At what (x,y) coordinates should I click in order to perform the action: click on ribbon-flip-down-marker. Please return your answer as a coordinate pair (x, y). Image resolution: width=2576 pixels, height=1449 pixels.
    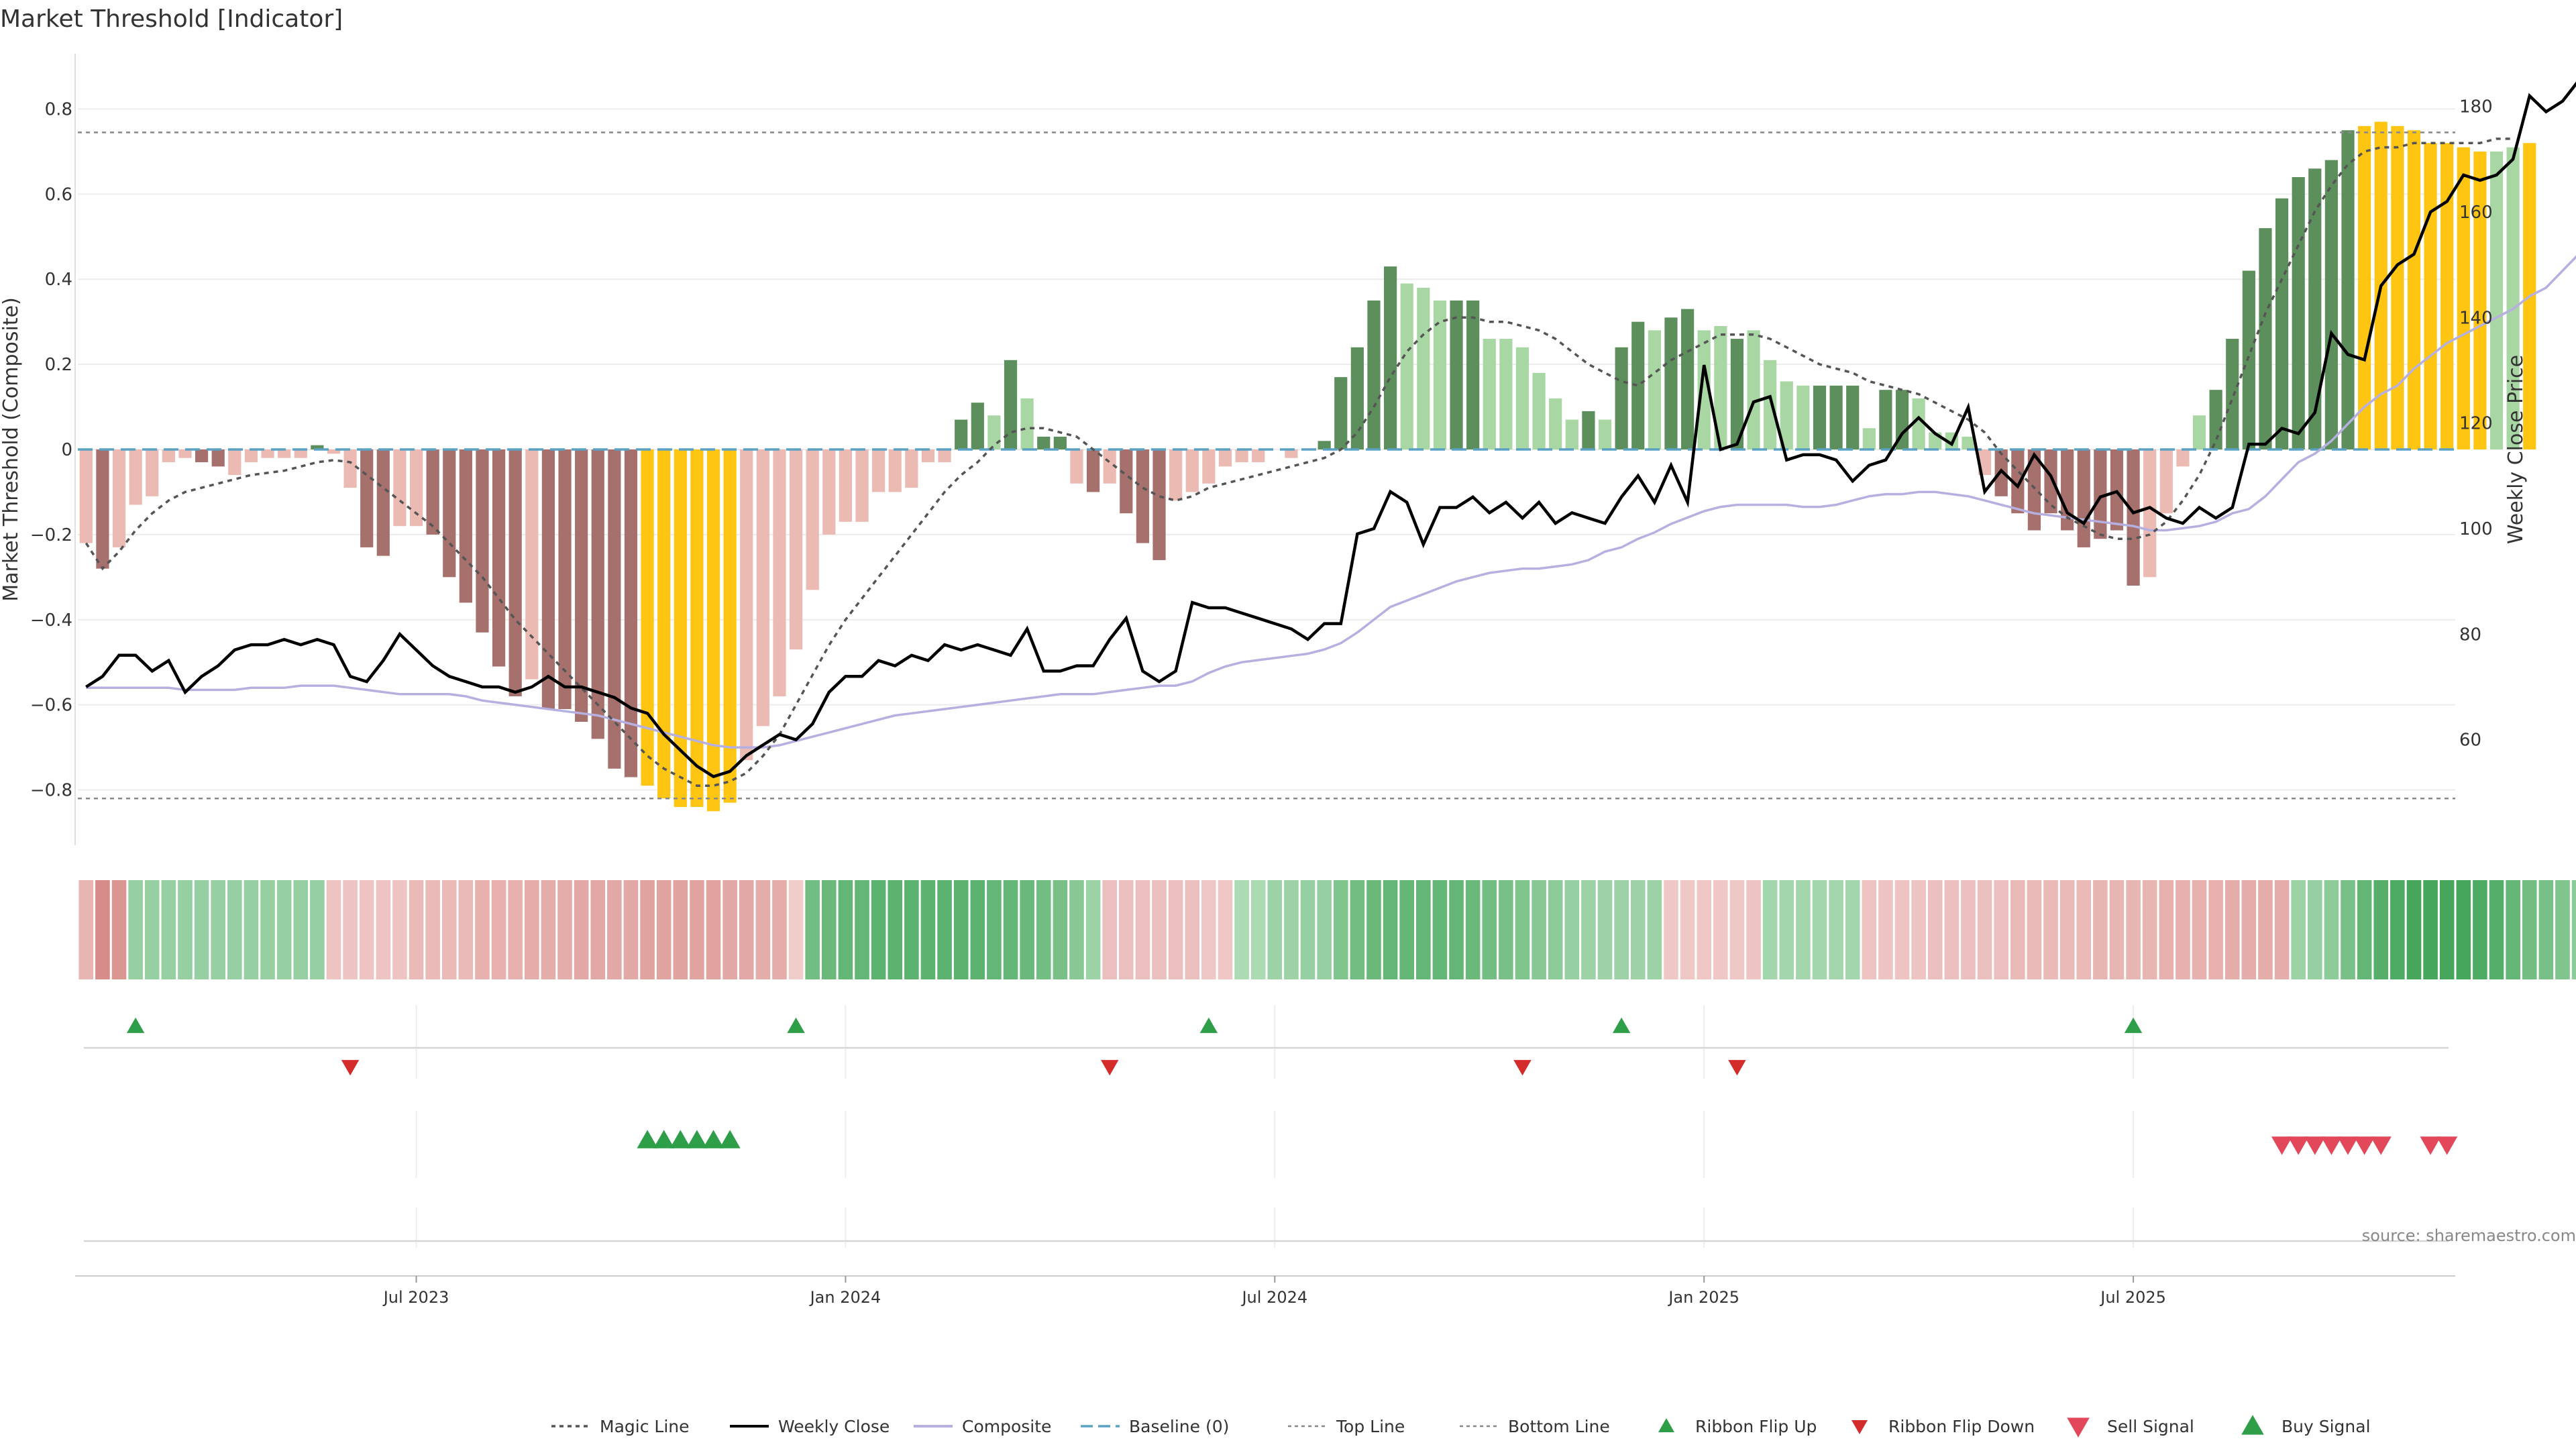
    Looking at the image, I should click on (1737, 1068).